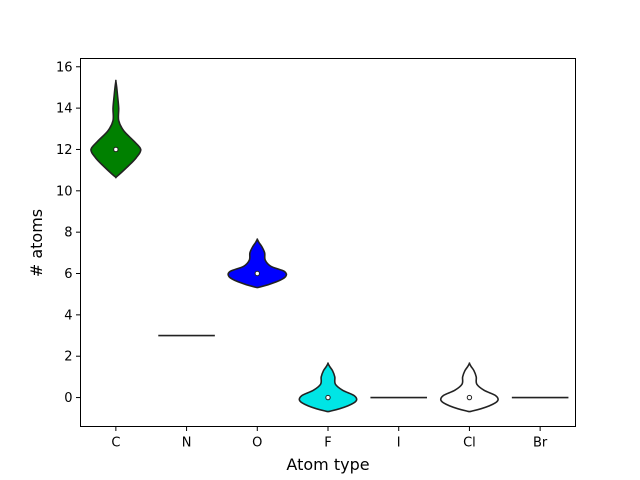  I want to click on violin-f-median, so click(328, 397).